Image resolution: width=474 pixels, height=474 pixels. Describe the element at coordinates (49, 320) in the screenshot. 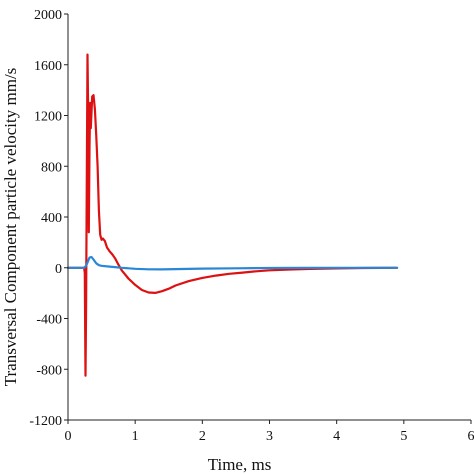

I see `y-tick-label: -400` at that location.